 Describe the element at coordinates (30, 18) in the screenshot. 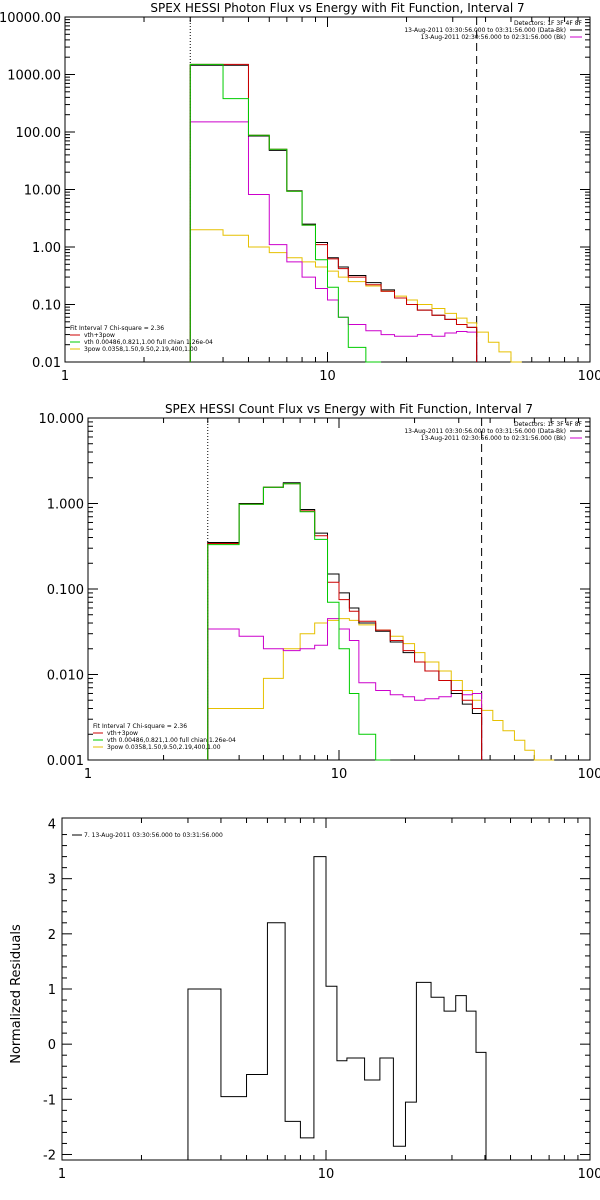

I see `y-tick-label: 10000.00` at that location.